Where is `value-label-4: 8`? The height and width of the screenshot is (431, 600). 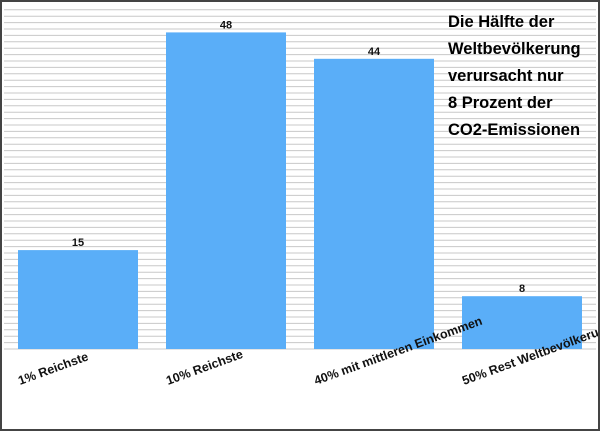
value-label-4: 8 is located at coordinates (522, 289).